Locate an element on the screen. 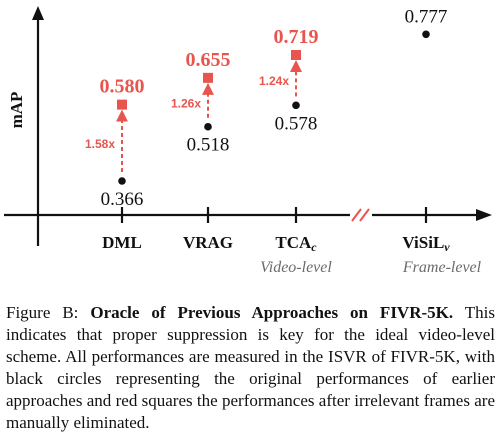 This screenshot has width=501, height=445. group-label-frame-level: Frame-level is located at coordinates (442, 267).